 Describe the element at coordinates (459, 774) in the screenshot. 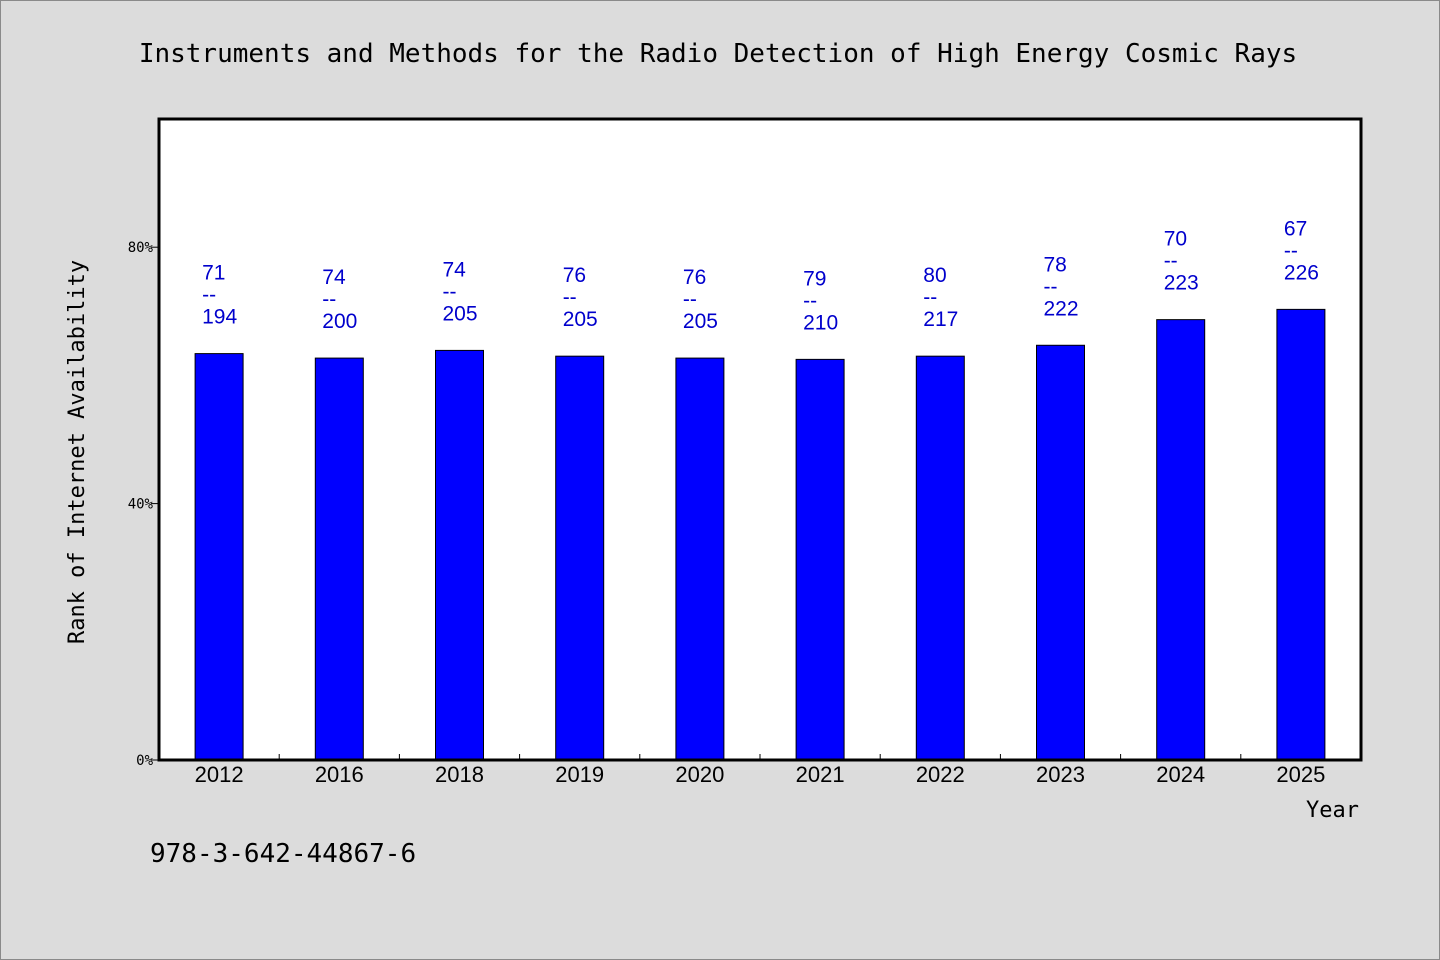

I see `x-tick-label-2018: 2018` at that location.